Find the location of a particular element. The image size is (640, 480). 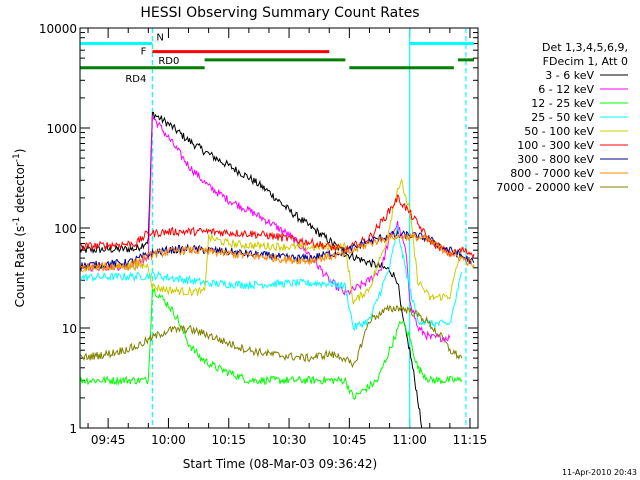

legend-header-line-1: Det 1,3,4,5,6,9, is located at coordinates (585, 47).